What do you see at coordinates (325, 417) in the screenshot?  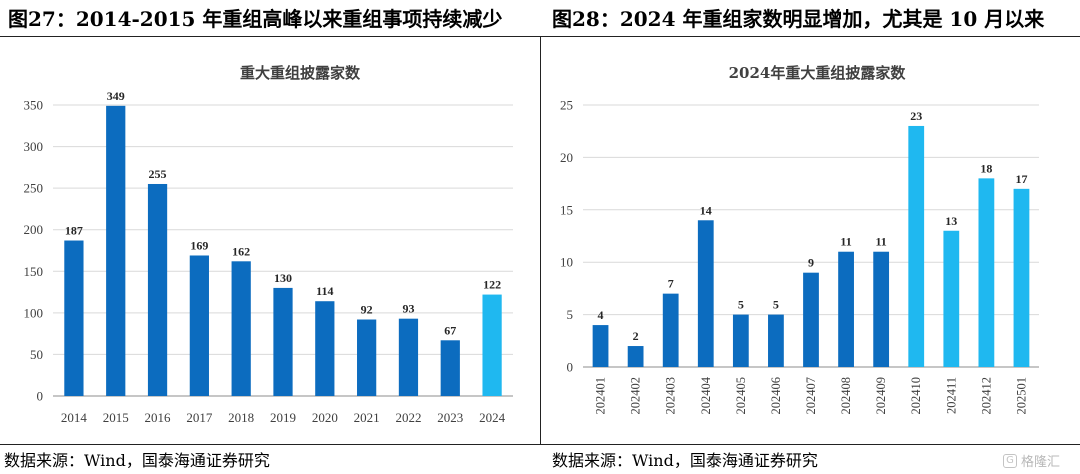 I see `x-tick-label: 2020` at bounding box center [325, 417].